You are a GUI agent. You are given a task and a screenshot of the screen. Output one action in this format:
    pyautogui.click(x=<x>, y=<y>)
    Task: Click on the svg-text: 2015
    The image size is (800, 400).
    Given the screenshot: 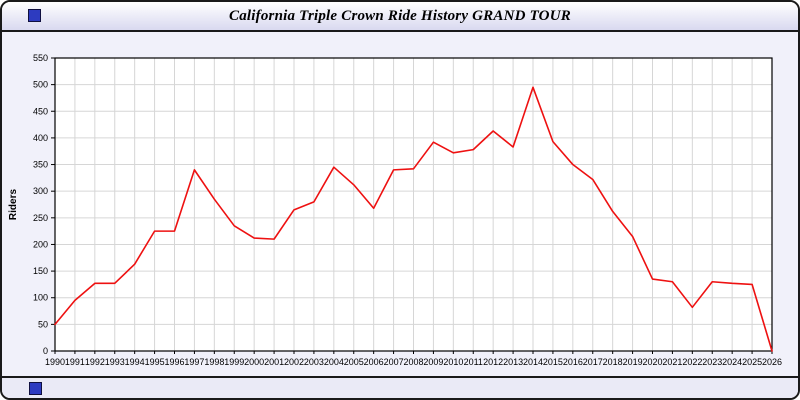 What is the action you would take?
    pyautogui.click(x=553, y=362)
    